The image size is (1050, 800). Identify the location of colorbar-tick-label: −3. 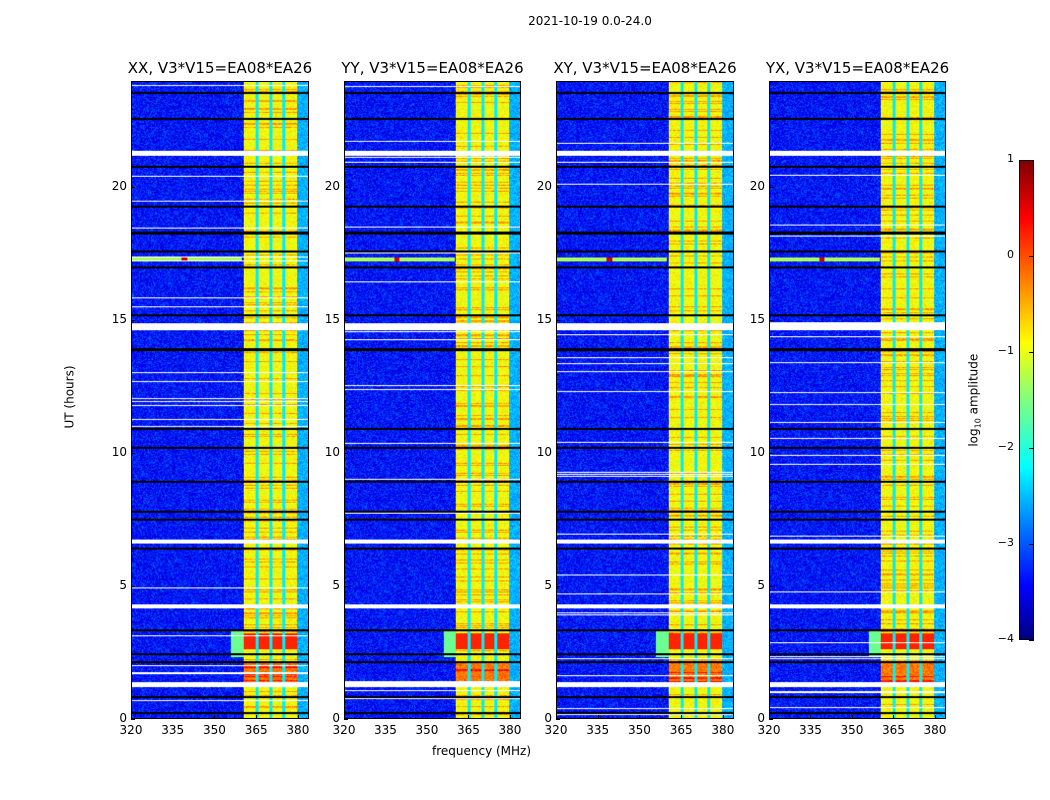
(1005, 542).